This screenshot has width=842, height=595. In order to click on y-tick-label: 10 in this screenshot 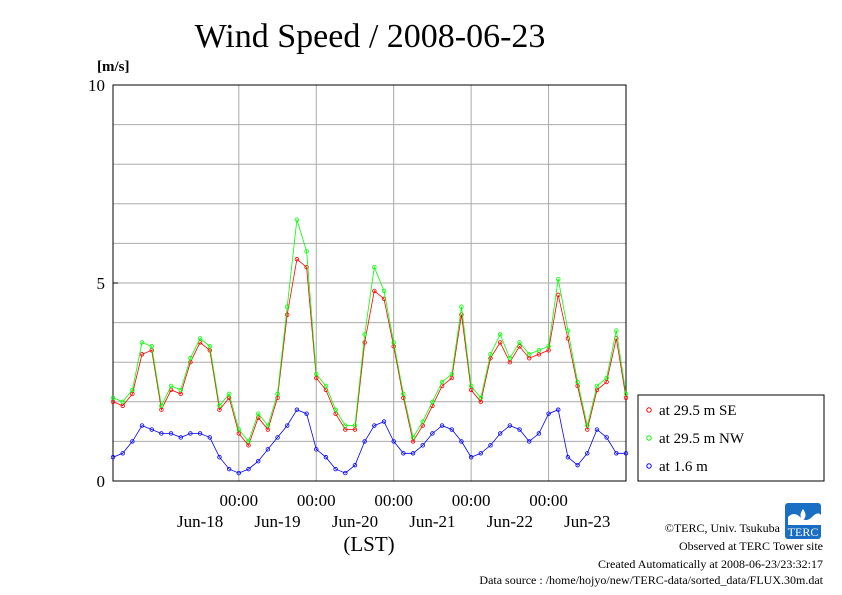, I will do `click(96, 85)`.